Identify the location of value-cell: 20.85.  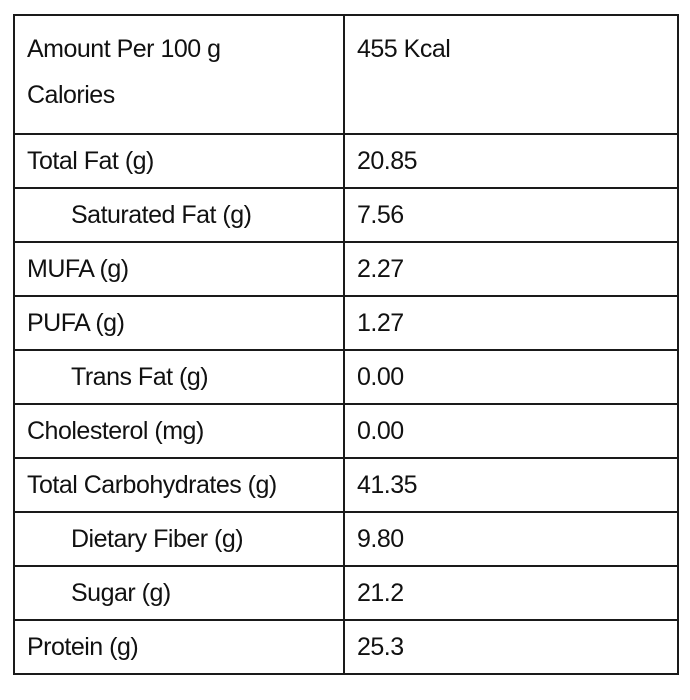
(511, 161).